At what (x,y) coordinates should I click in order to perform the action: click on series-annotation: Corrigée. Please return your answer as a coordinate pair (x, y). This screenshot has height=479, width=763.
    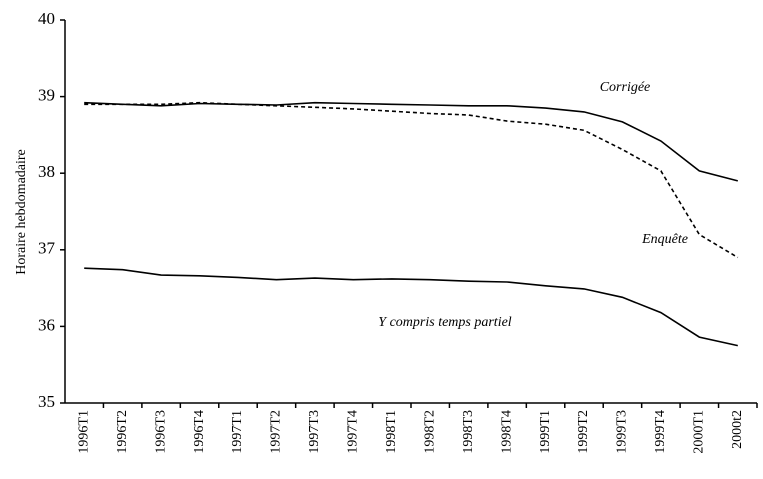
    Looking at the image, I should click on (625, 87).